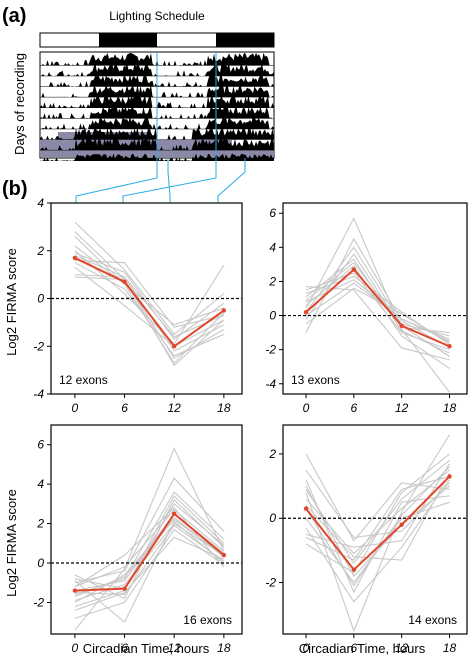 The width and height of the screenshot is (474, 661). I want to click on days-of-recording-label: Days of recording, so click(19, 104).